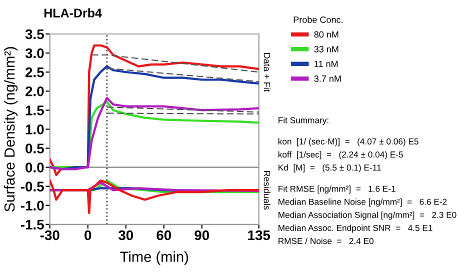 The height and width of the screenshot is (272, 475). I want to click on text: Median Association Signal [ng/mm²] = 2.3 E0, so click(367, 216).